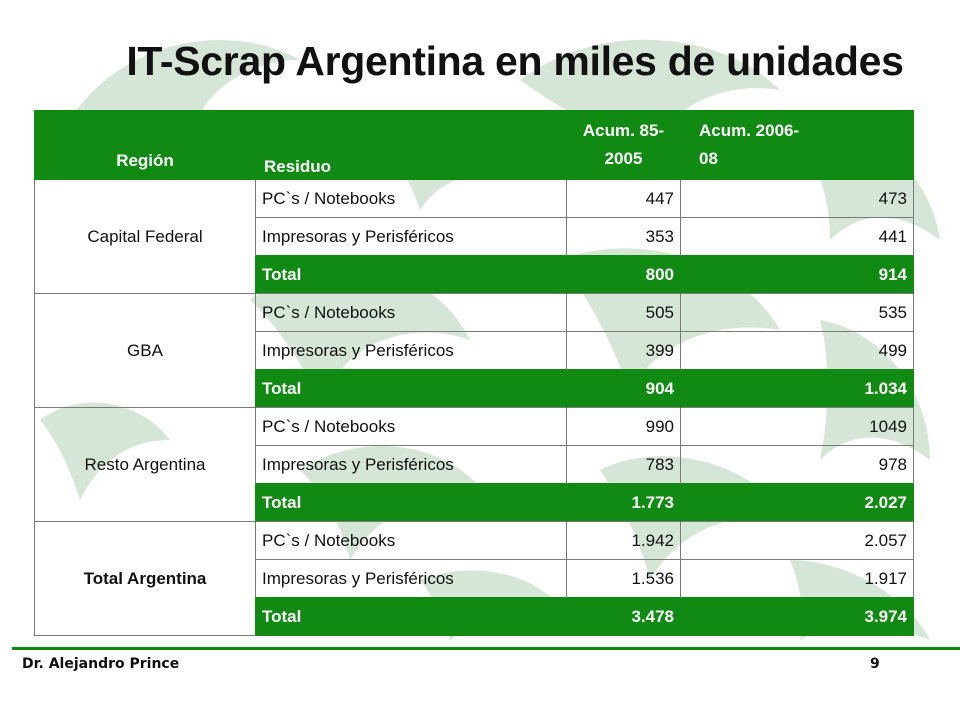  I want to click on table-row: Impresoras y Perisféricos 783 978, so click(474, 464).